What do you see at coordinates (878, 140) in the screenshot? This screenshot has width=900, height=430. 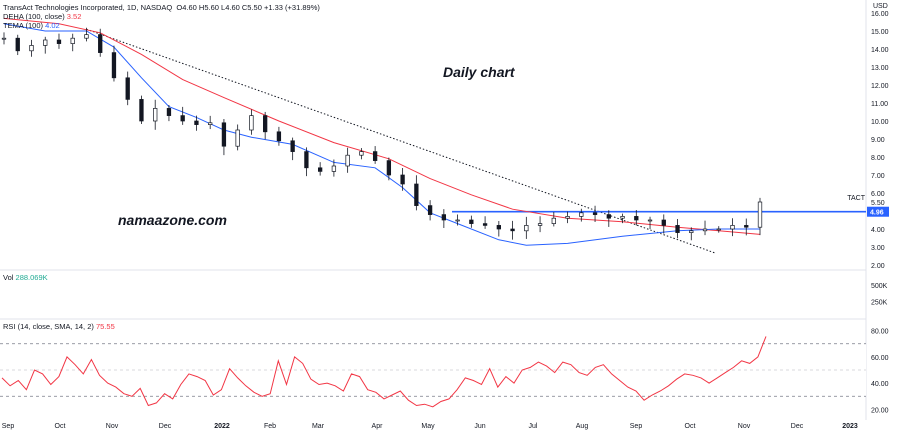 I see `price-tick-label: 9.00` at bounding box center [878, 140].